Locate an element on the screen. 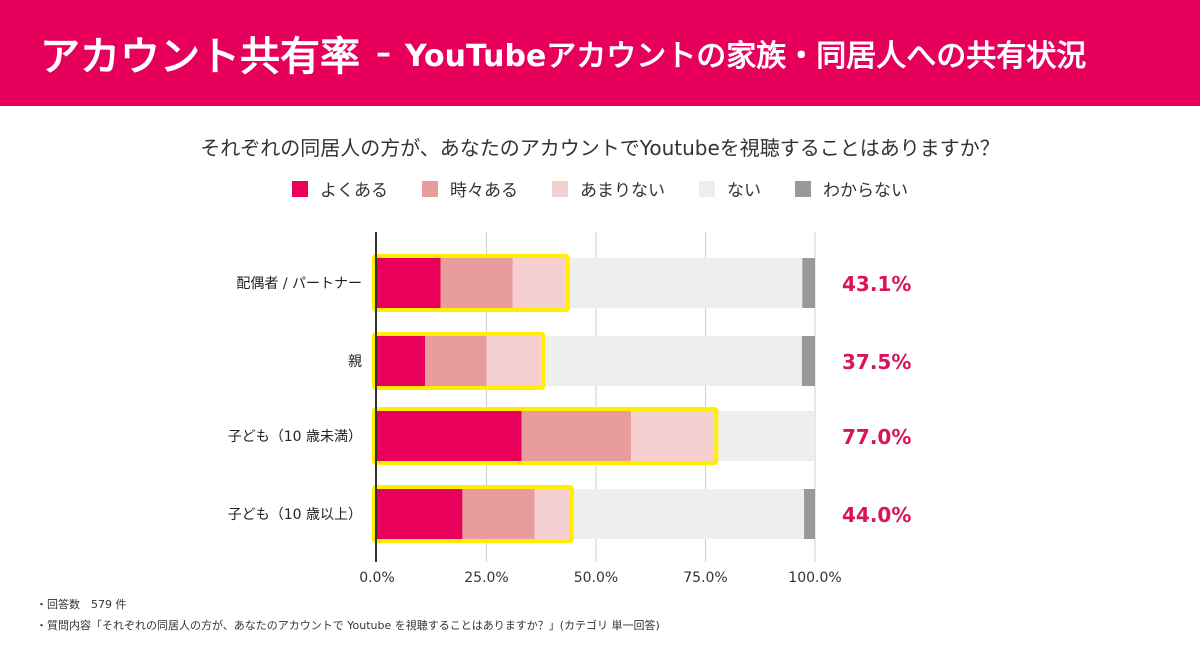 This screenshot has height=660, width=1200. share-total-label: 37.5% is located at coordinates (876, 362).